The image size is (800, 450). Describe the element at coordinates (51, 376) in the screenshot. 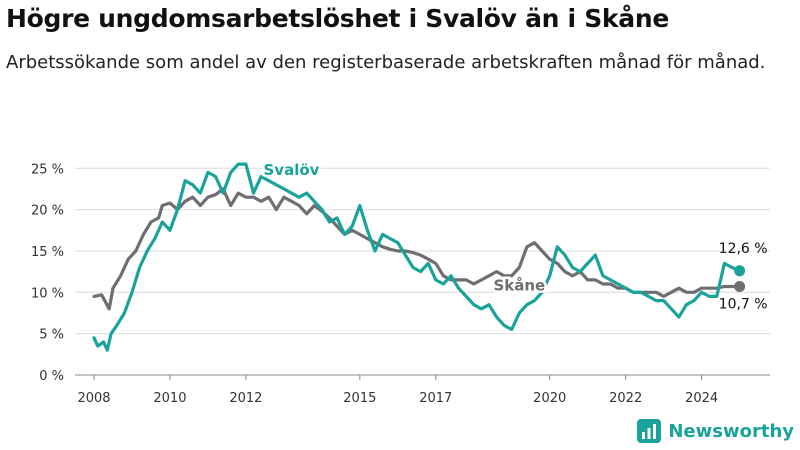

I see `y-tick-label: 0 %` at that location.